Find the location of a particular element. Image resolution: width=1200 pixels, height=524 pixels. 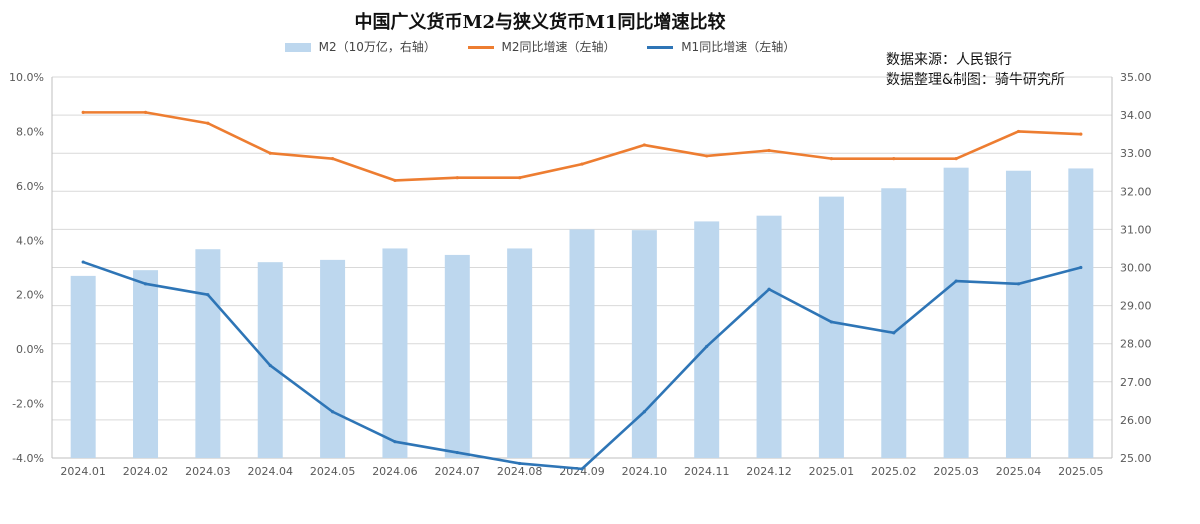

data-source-note: 数据来源：人民银行 数据整理&制图：骑牛研究所 is located at coordinates (975, 70).